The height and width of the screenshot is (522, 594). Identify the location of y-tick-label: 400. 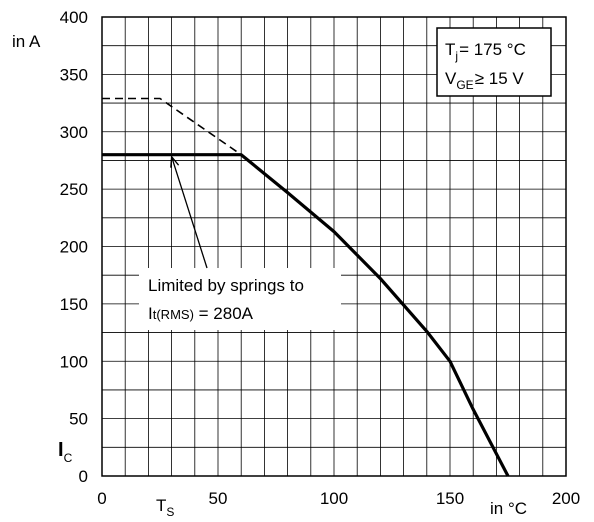
(74, 17).